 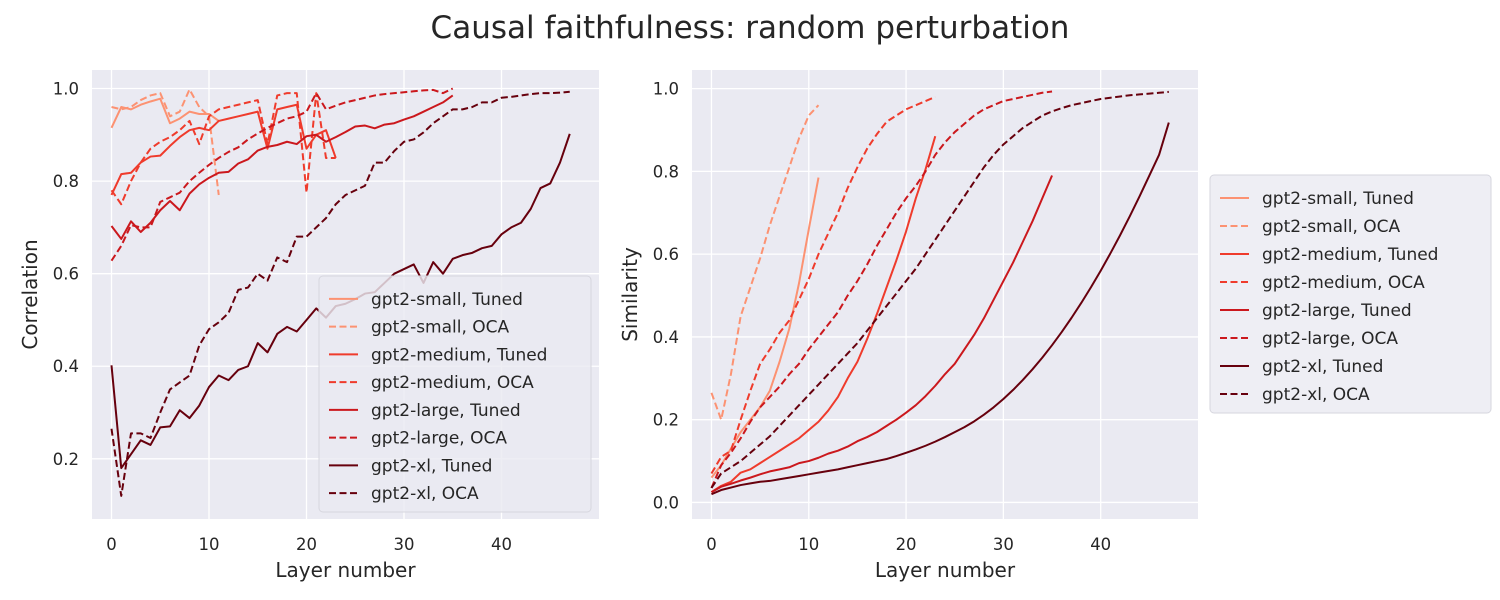 I want to click on series-line-large-dashed, so click(x=282, y=174).